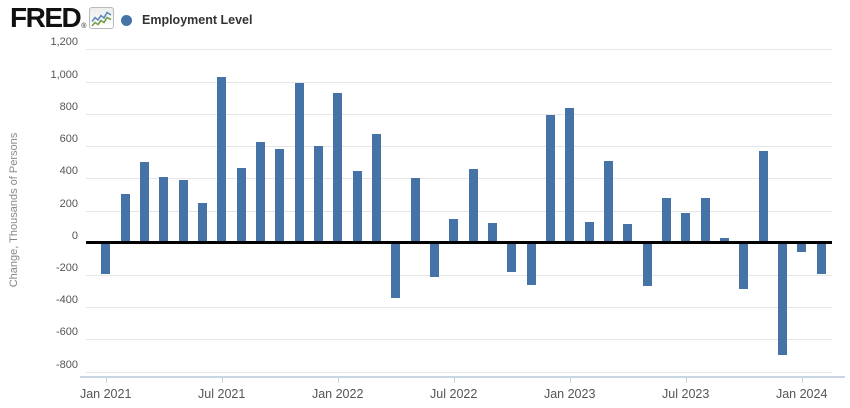  What do you see at coordinates (782, 299) in the screenshot?
I see `bar-dec-2023` at bounding box center [782, 299].